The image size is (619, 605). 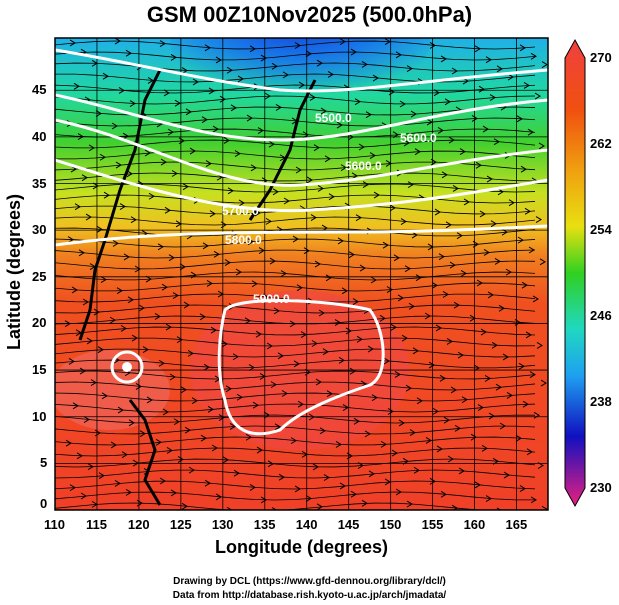 What do you see at coordinates (309, 14) in the screenshot?
I see `chart-title: GSM 00Z10Nov2025 (500.0hPa)` at bounding box center [309, 14].